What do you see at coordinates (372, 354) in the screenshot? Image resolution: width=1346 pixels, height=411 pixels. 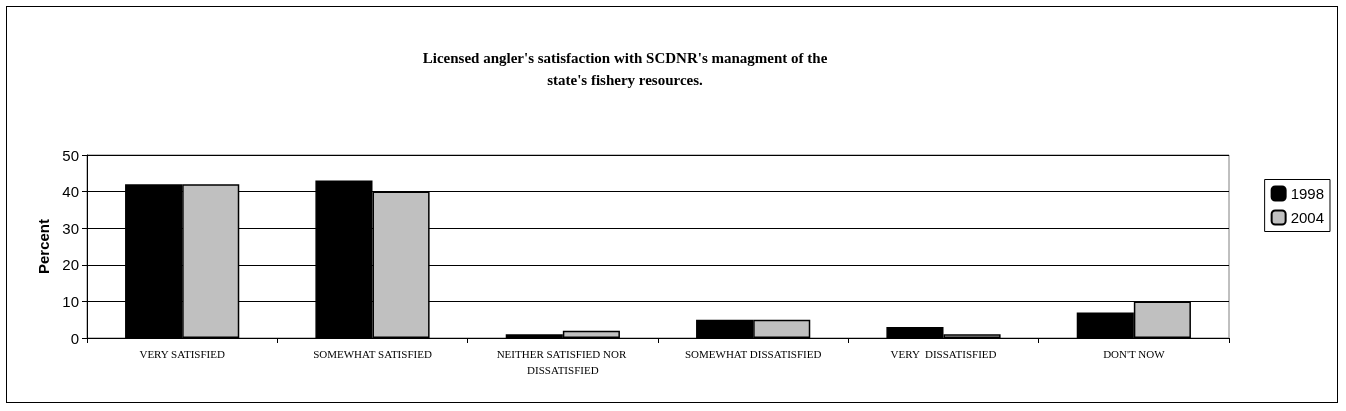 I see `x-tick-label: SOMEWHAT SATISFIED` at bounding box center [372, 354].